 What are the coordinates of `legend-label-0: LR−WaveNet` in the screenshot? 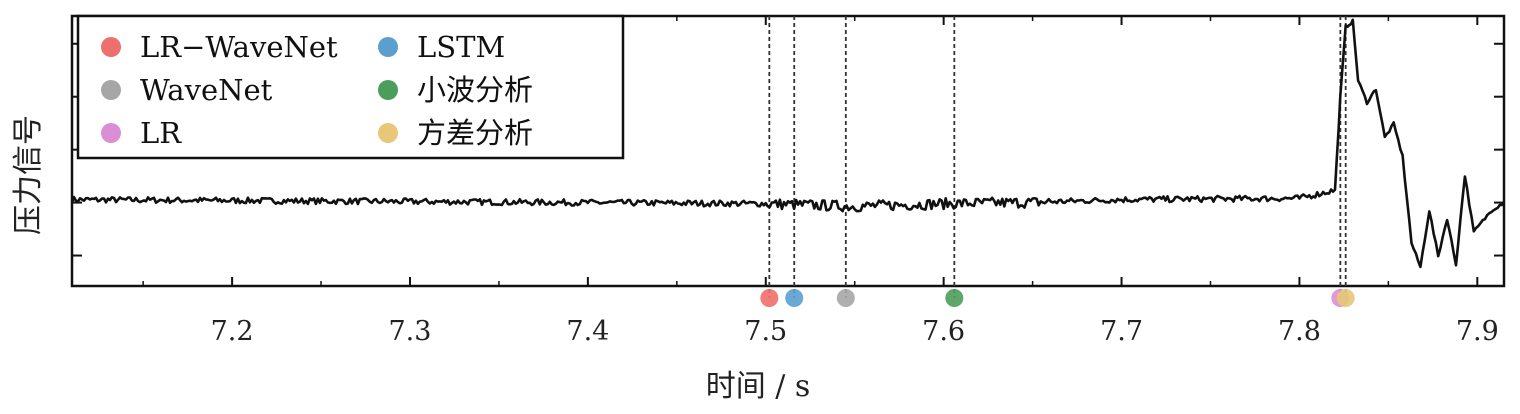 It's located at (239, 47).